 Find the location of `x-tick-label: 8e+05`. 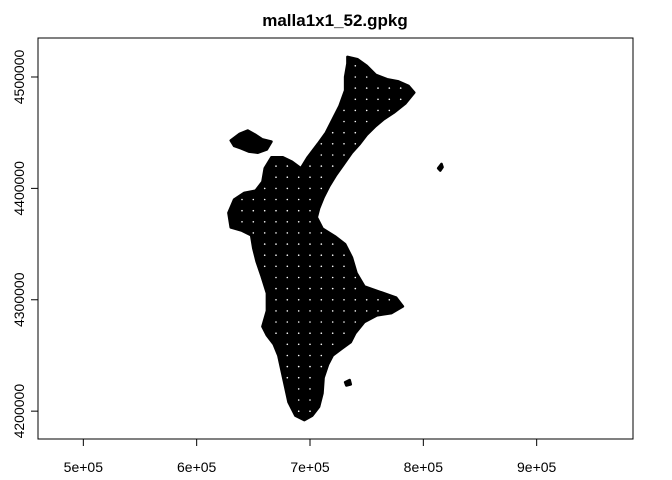

x-tick-label: 8e+05 is located at coordinates (424, 467).